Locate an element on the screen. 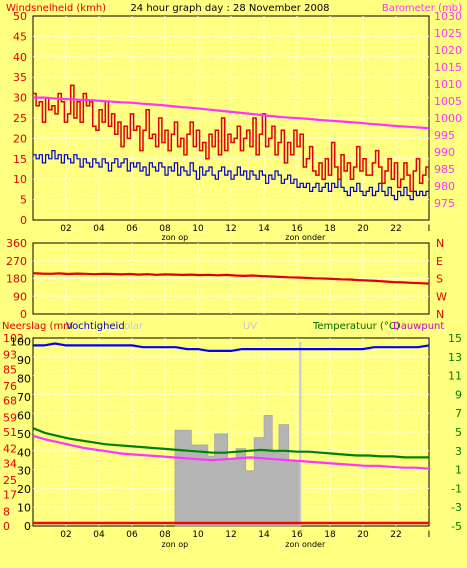 This screenshot has width=467, height=568. wind-y-tick-label: 0 is located at coordinates (23, 220).